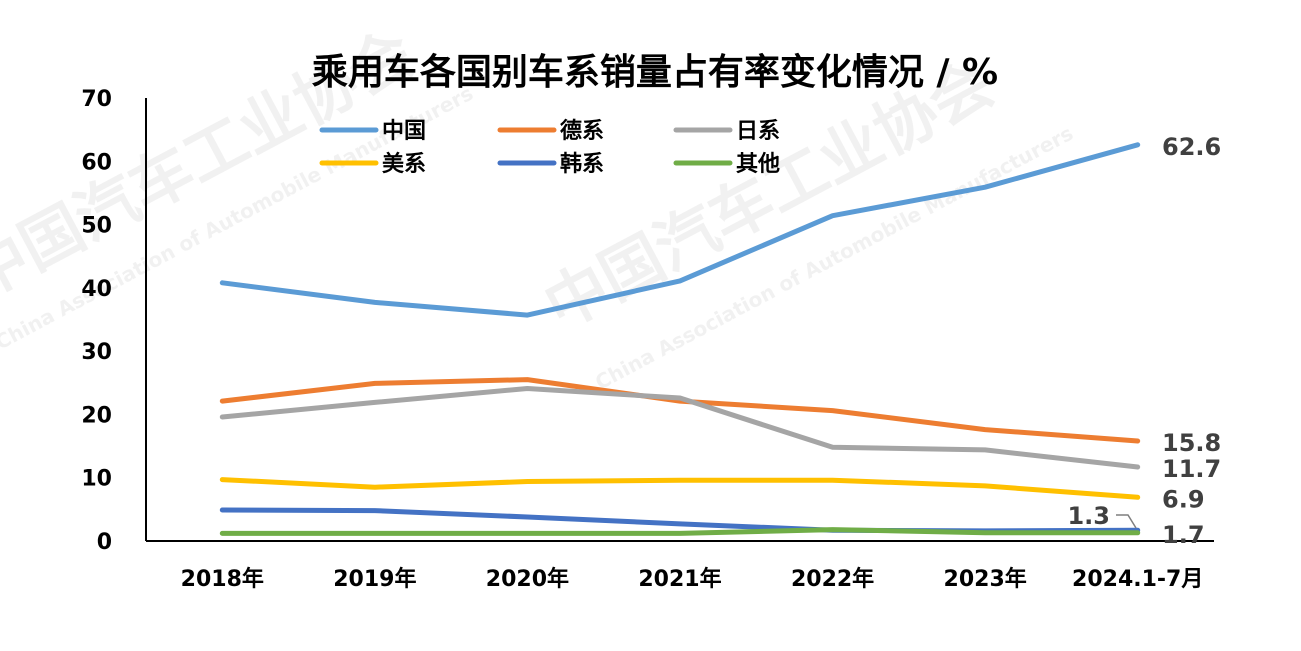 Image resolution: width=1301 pixels, height=651 pixels. Describe the element at coordinates (527, 579) in the screenshot. I see `x-tick-label: 2020年` at that location.